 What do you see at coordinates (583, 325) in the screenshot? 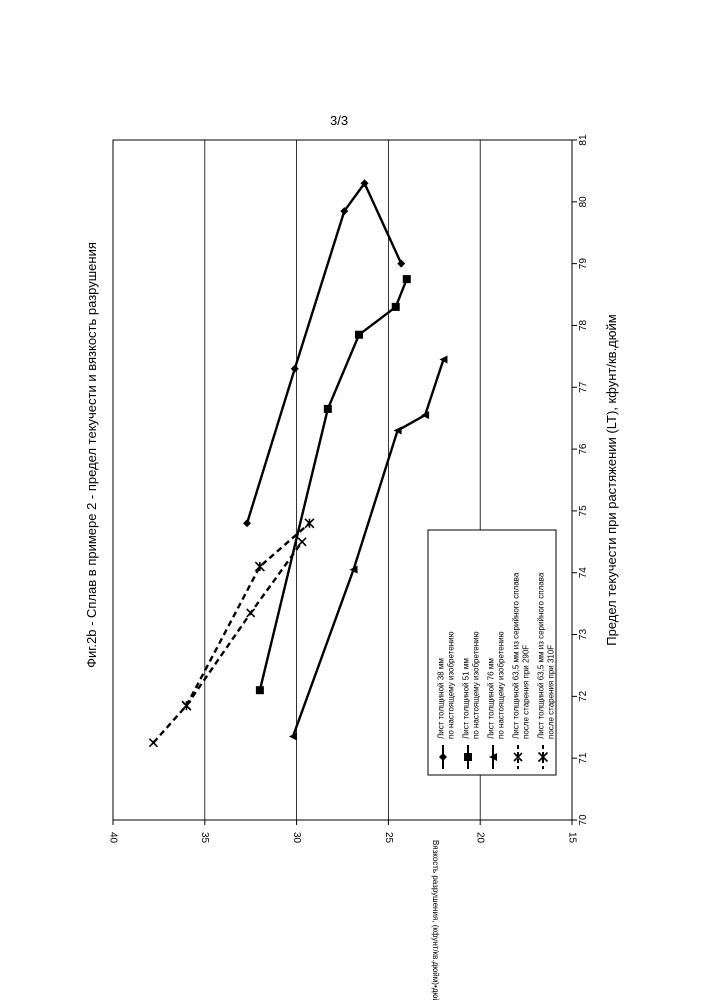
I see `x-tick-label: 78` at bounding box center [583, 325].